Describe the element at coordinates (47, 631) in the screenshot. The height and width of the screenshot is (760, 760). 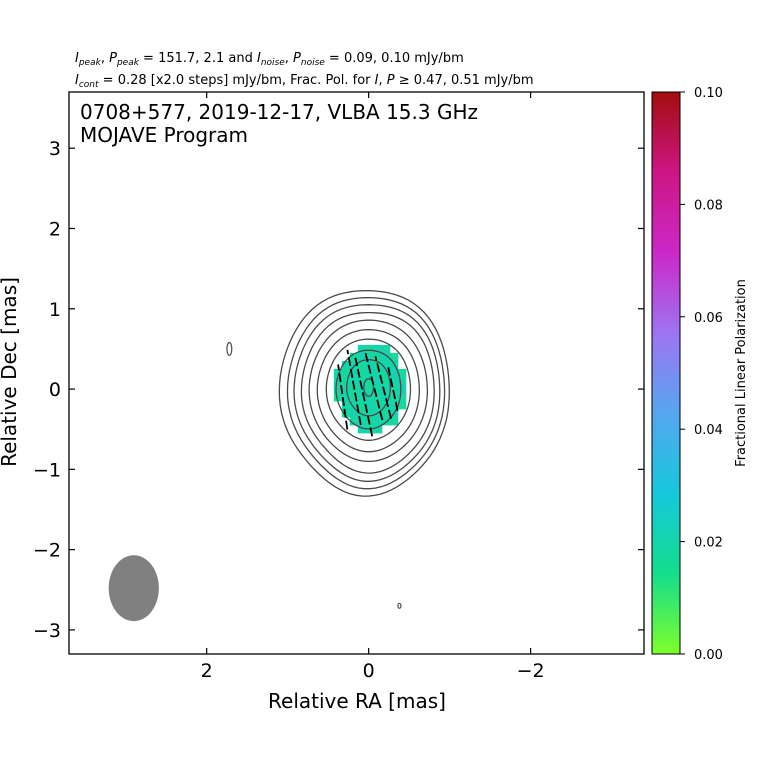
I see `y-tick-label: −3` at that location.